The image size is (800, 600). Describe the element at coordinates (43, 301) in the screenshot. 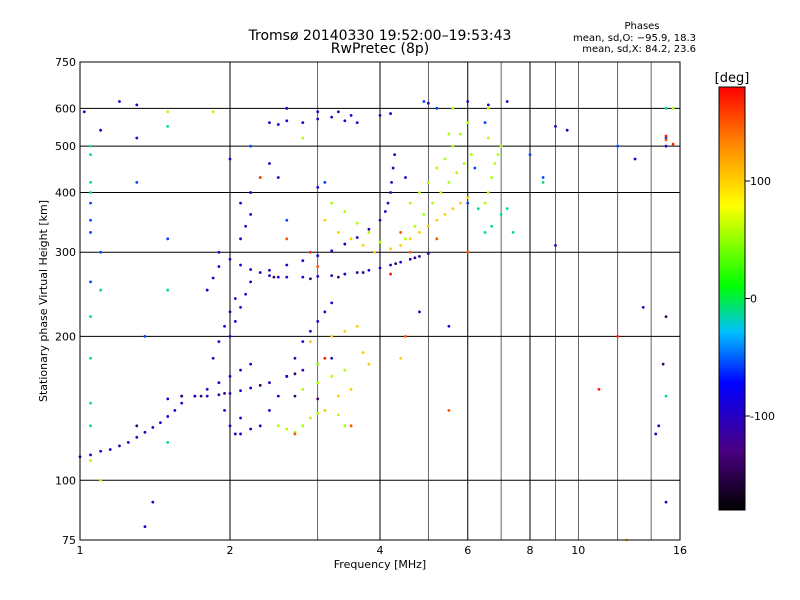

I see `y-axis-label: Stationary phase Virtual Height [km]` at that location.